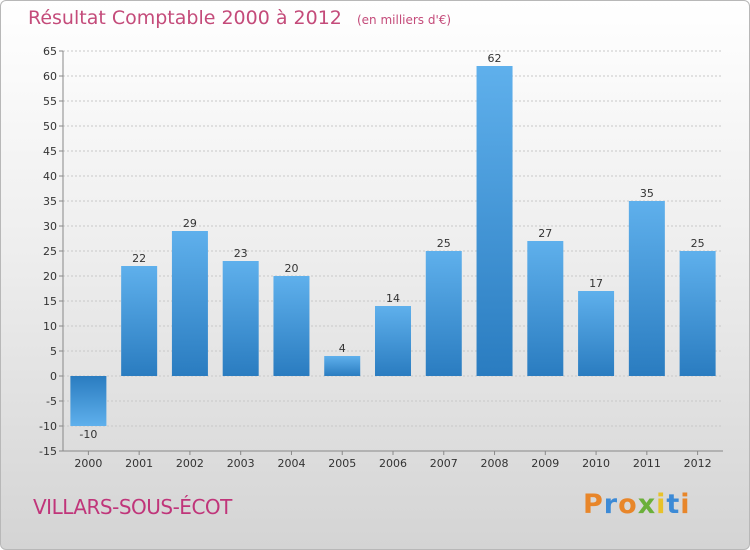 Image resolution: width=750 pixels, height=550 pixels. What do you see at coordinates (698, 463) in the screenshot?
I see `x-tick-label: 2012` at bounding box center [698, 463].